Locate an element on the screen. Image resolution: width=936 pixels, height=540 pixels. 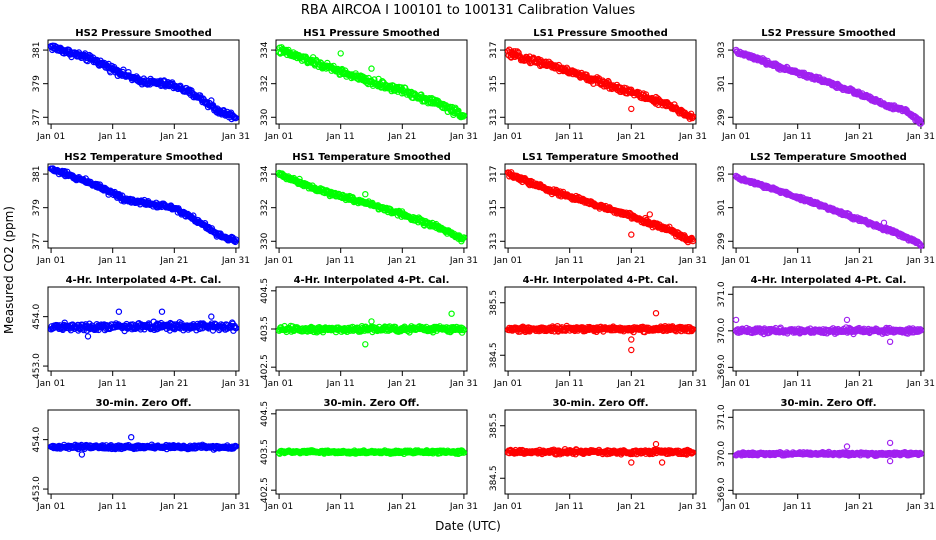
panel-title: HS2 Temperature Smoothed is located at coordinates (143, 157).